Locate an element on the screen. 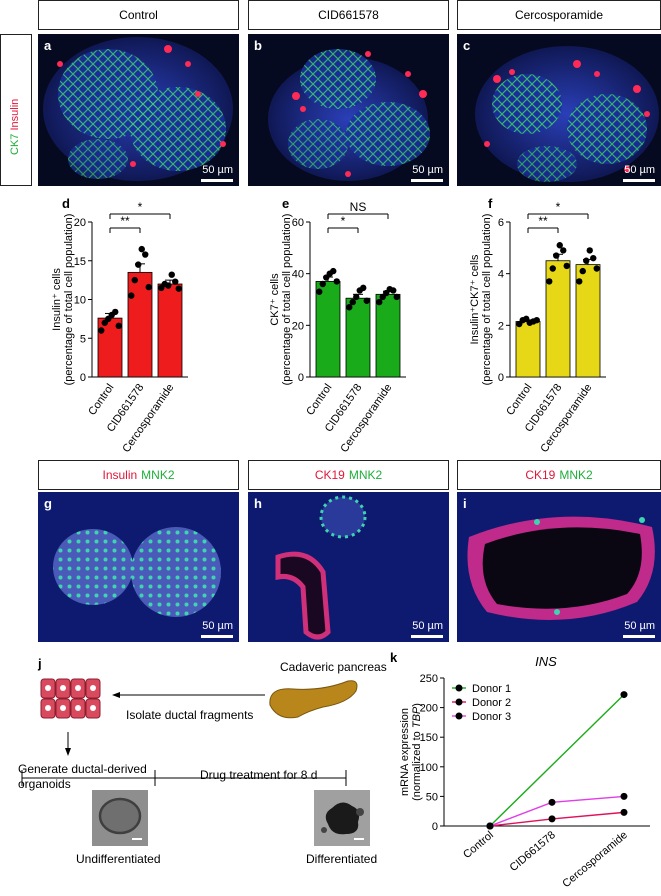 This screenshot has width=661, height=896. micrograph-b-image is located at coordinates (348, 110).